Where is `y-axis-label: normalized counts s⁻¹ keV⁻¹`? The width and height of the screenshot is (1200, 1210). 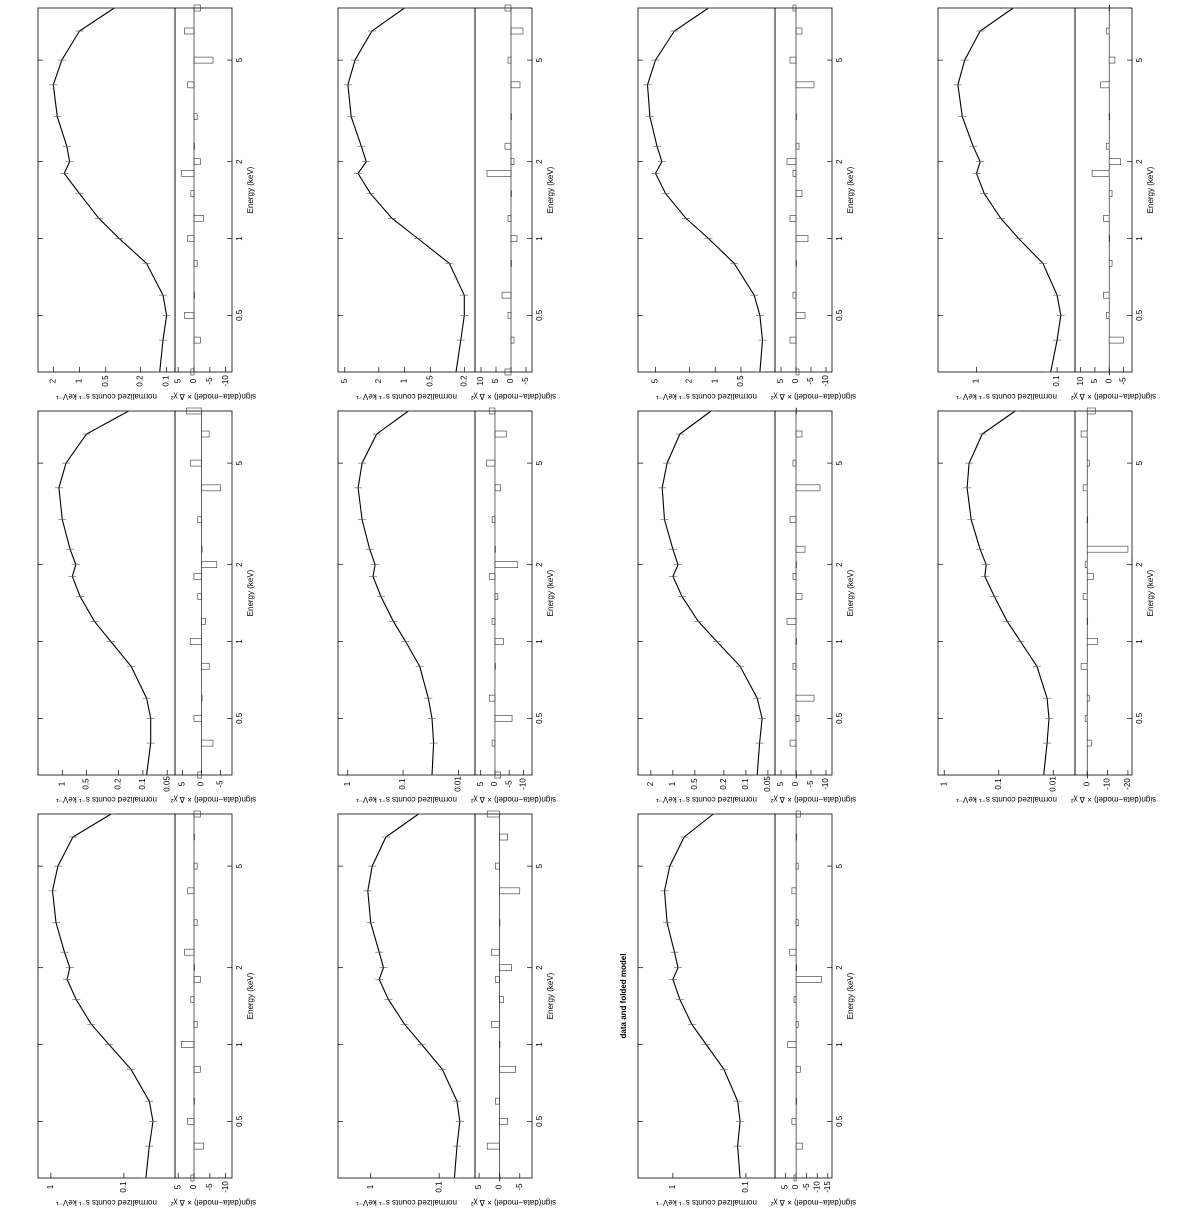
y-axis-label: normalized counts s⁻¹ keV⁻¹ is located at coordinates (106, 1202).